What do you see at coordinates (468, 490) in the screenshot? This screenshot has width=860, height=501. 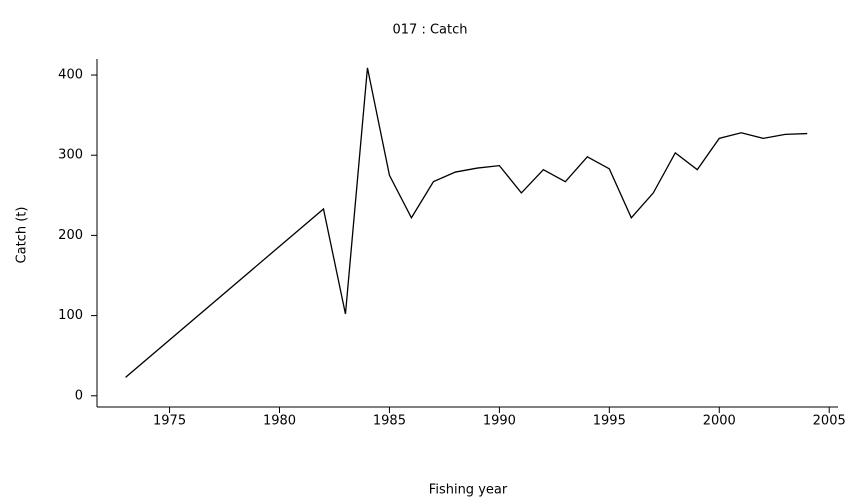 I see `x-axis-label: Fishing year` at bounding box center [468, 490].